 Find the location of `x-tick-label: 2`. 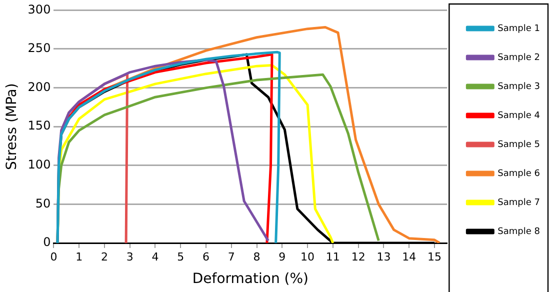

x-tick-label: 2 is located at coordinates (104, 257).